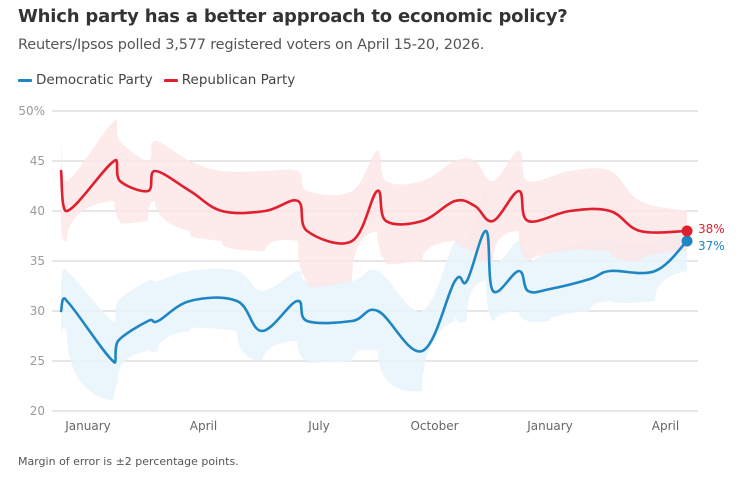  I want to click on legend-label-republican: Republican Party, so click(238, 80).